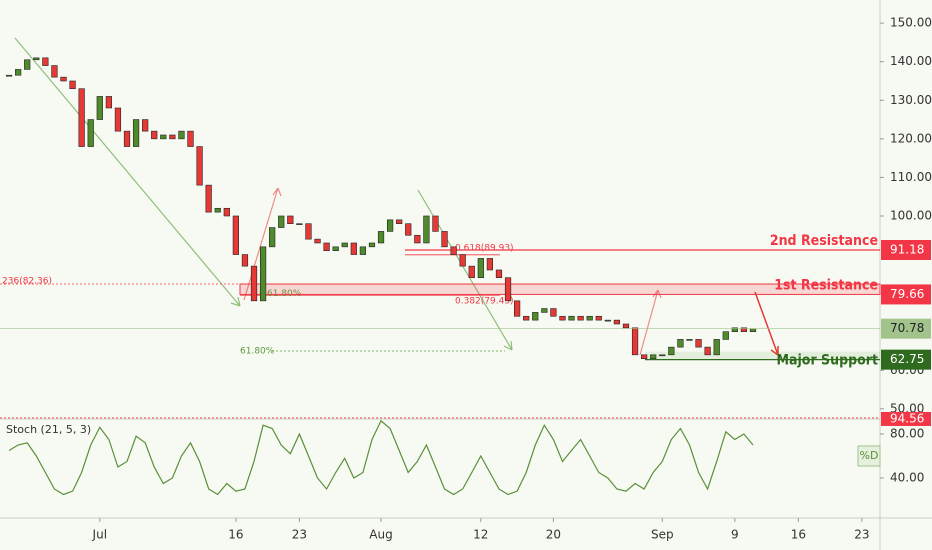 This screenshot has width=932, height=550. Describe the element at coordinates (48, 429) in the screenshot. I see `indicator-title: Stoch (21, 5, 3)` at that location.